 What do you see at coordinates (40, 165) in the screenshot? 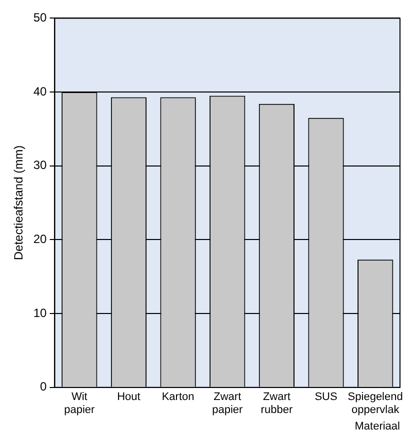
I see `y-tick-label: 30` at bounding box center [40, 165].